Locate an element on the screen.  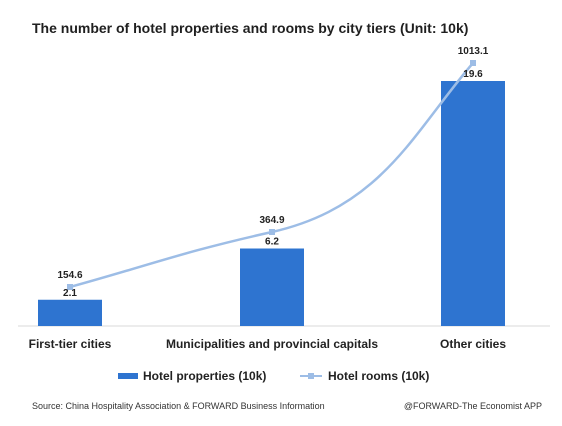
rooms-label-2: 364.9 is located at coordinates (271, 220).